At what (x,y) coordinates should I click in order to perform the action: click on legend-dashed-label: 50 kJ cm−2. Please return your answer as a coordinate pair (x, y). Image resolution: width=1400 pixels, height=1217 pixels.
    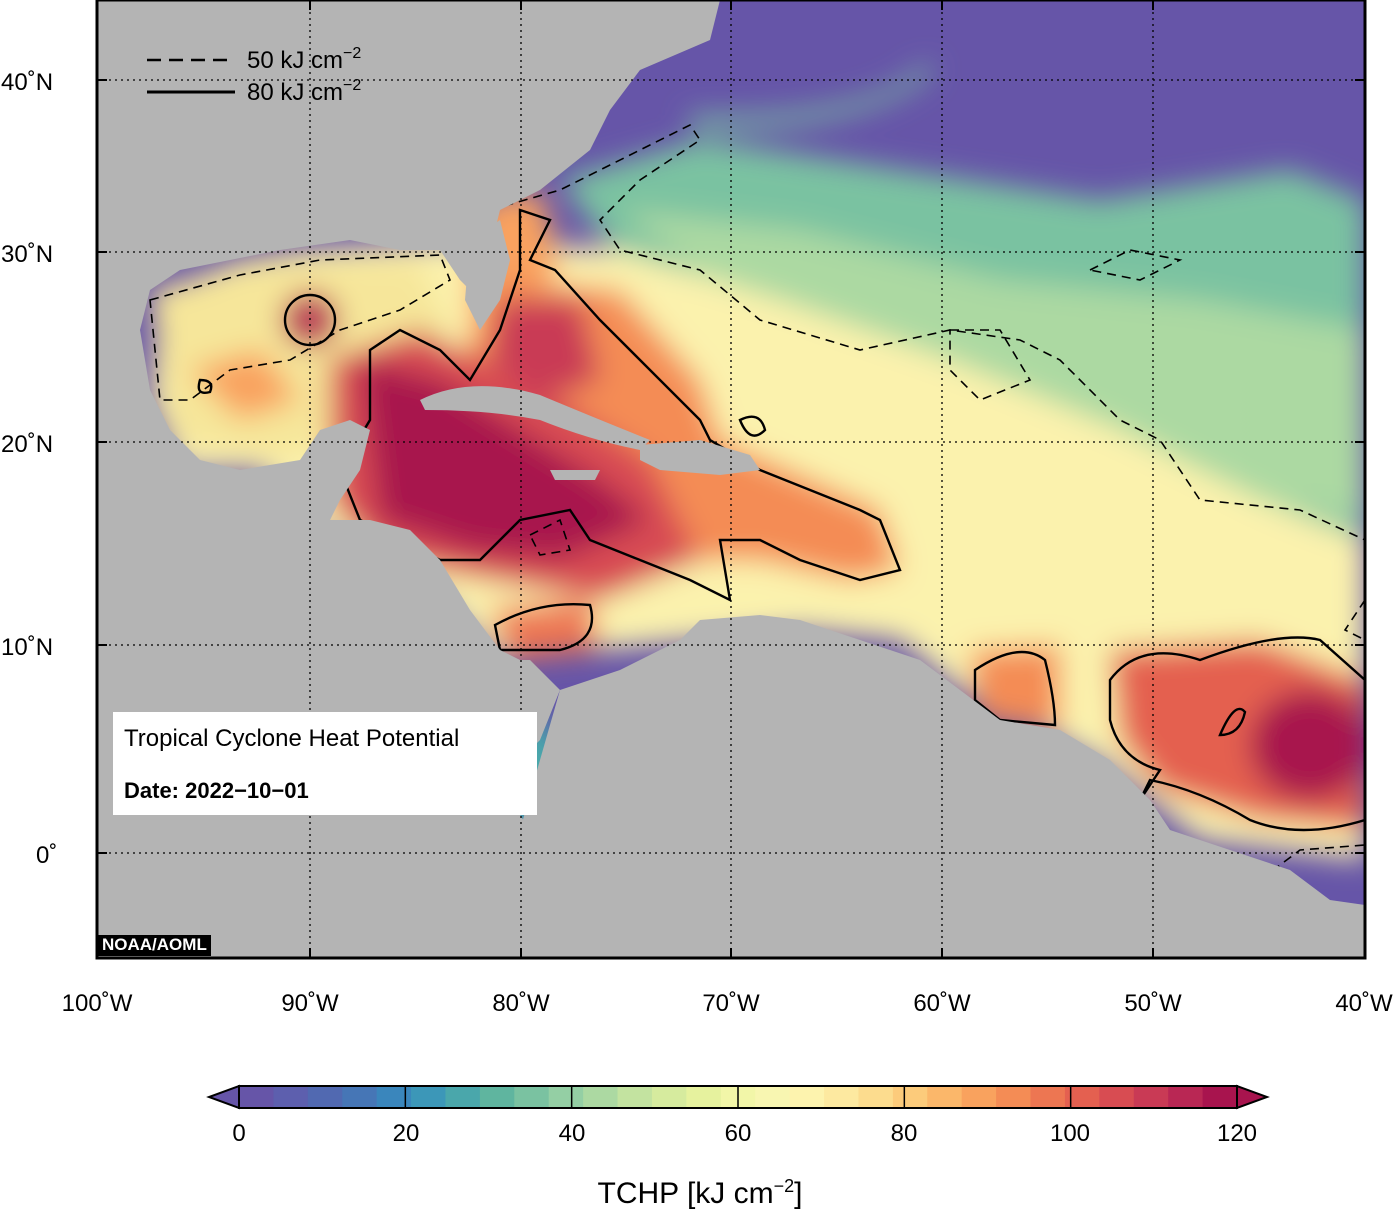
    Looking at the image, I should click on (304, 59).